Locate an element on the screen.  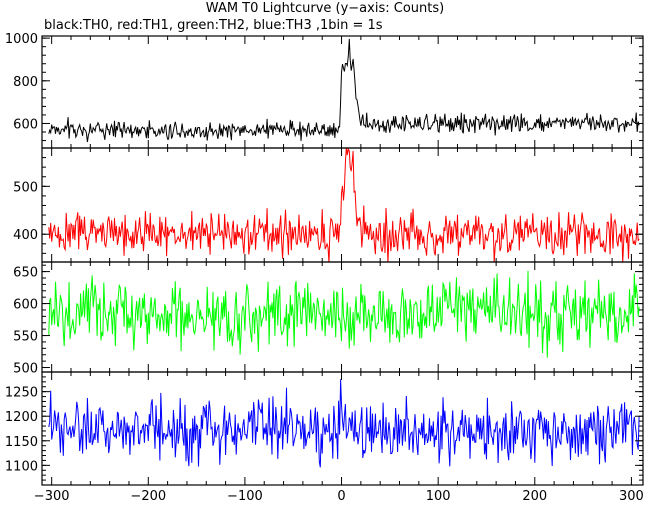
y-tick-label: 650 is located at coordinates (25, 273).